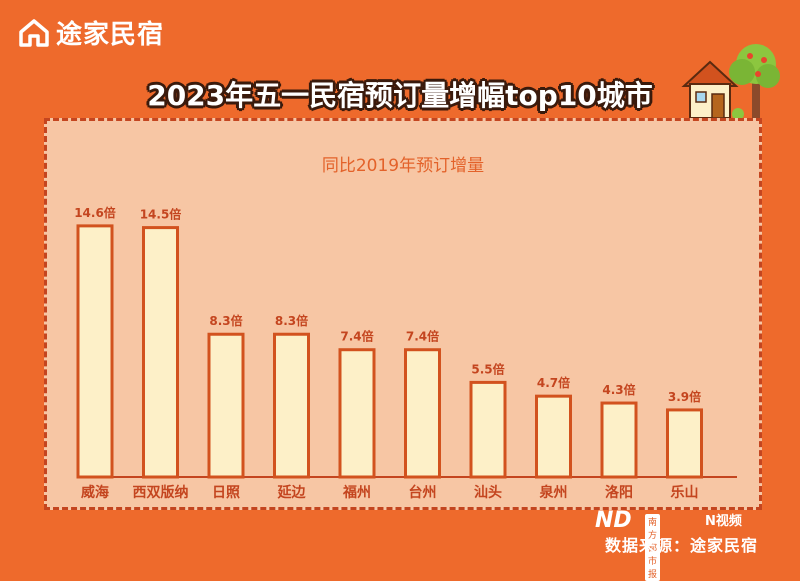 This screenshot has width=800, height=581. I want to click on brand-name: 途家民宿, so click(110, 35).